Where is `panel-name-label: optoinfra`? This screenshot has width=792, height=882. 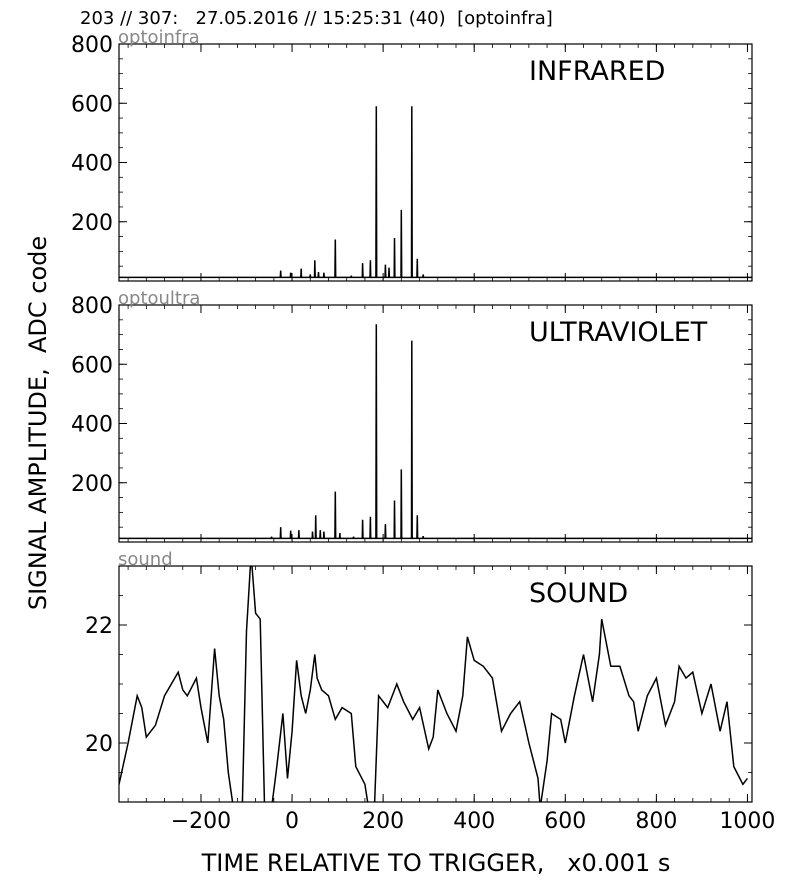 panel-name-label: optoinfra is located at coordinates (159, 37).